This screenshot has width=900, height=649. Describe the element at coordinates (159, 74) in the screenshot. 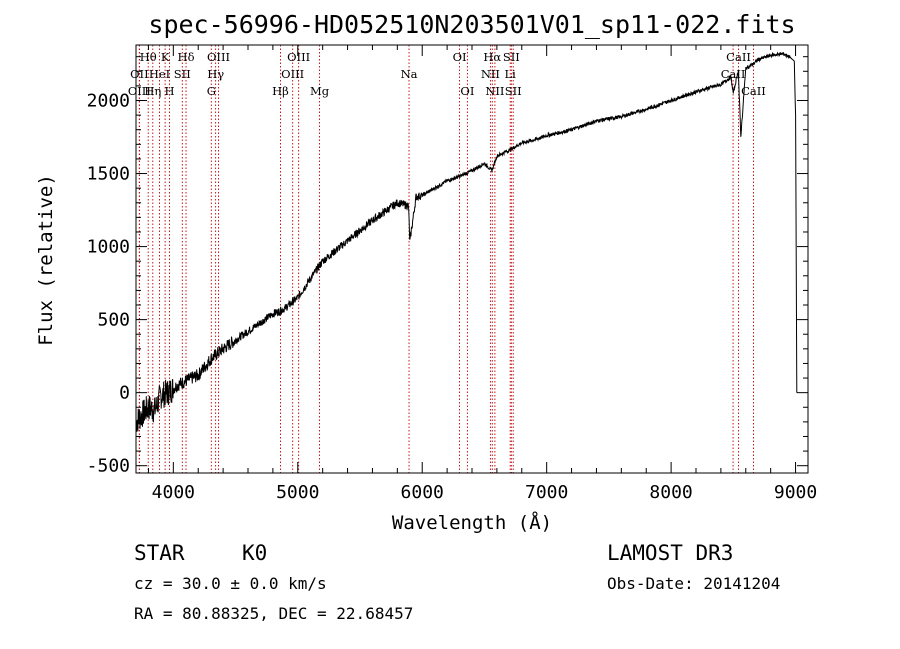

I see `spectral-line-label: HeI` at that location.